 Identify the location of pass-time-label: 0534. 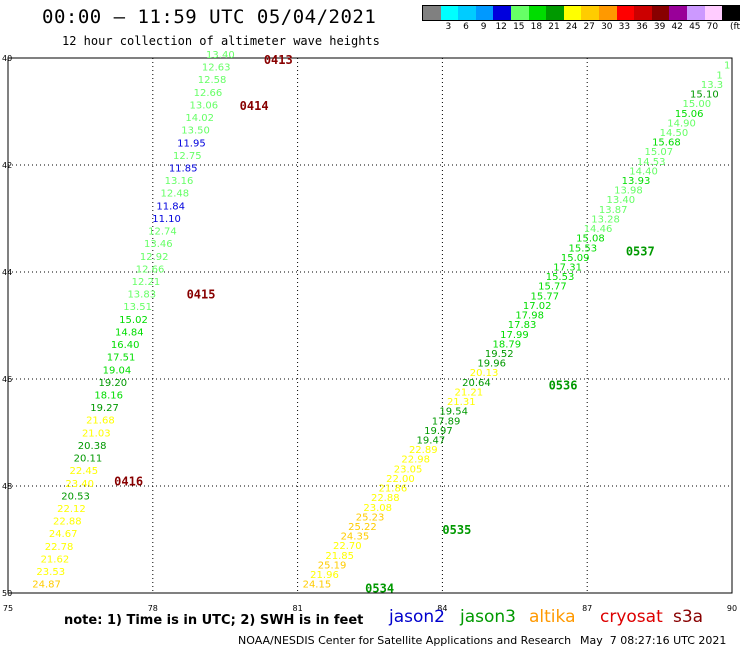
(379, 589).